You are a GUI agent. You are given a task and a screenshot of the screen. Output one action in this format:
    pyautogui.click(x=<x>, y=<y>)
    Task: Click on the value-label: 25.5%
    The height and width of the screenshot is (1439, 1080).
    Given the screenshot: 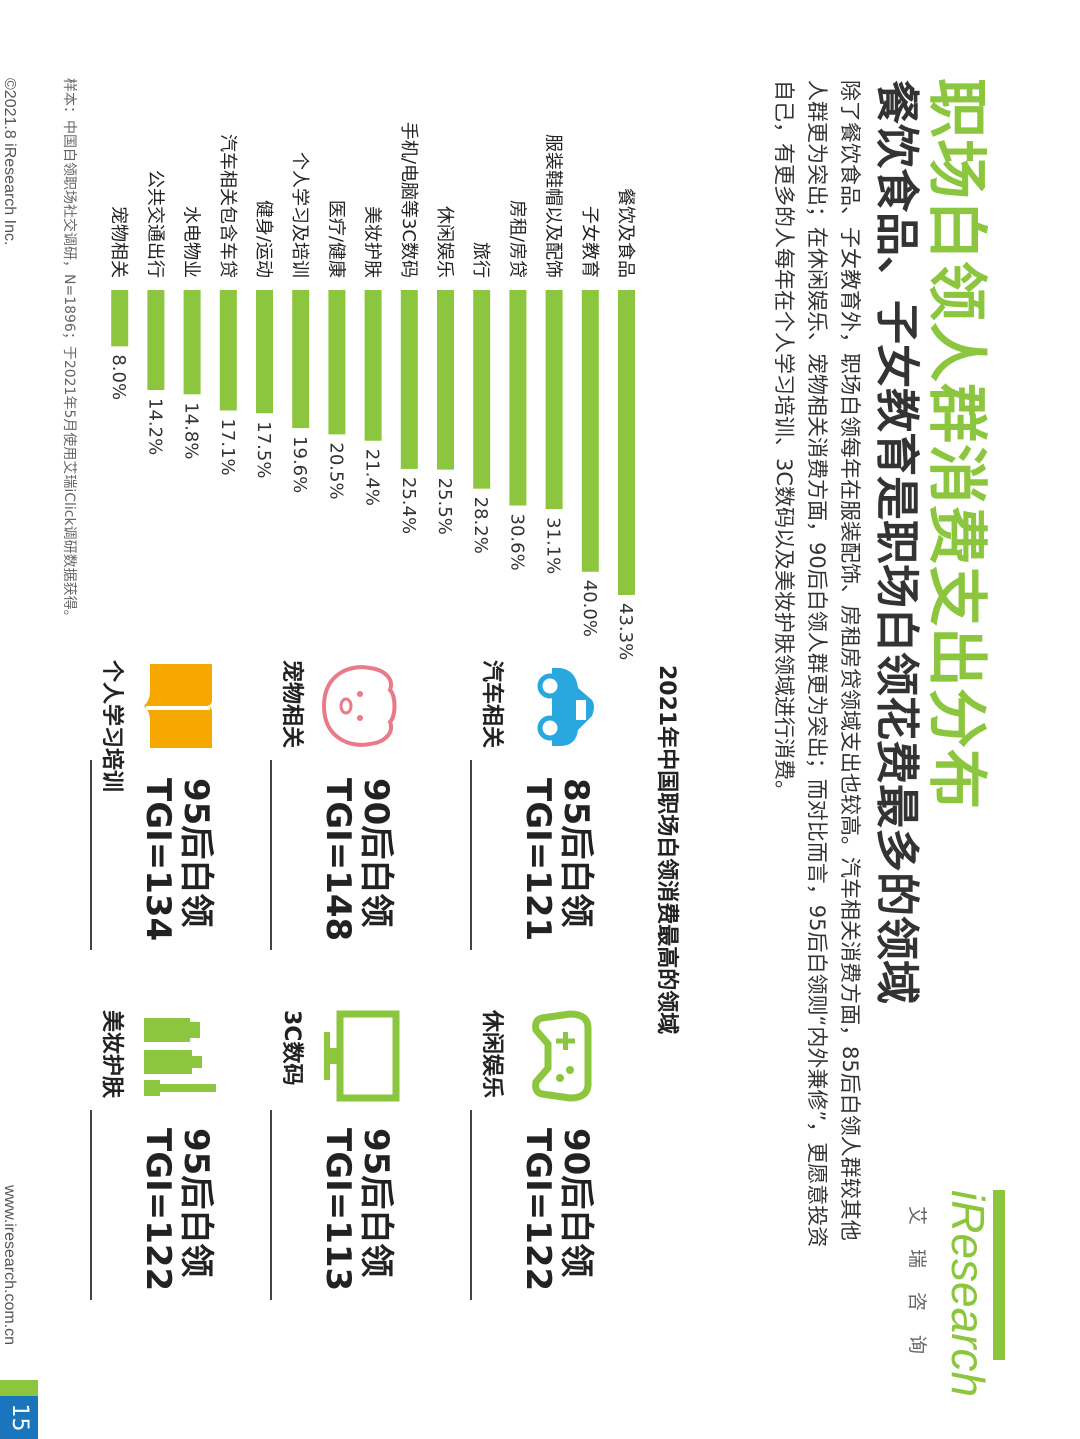 What is the action you would take?
    pyautogui.click(x=444, y=506)
    